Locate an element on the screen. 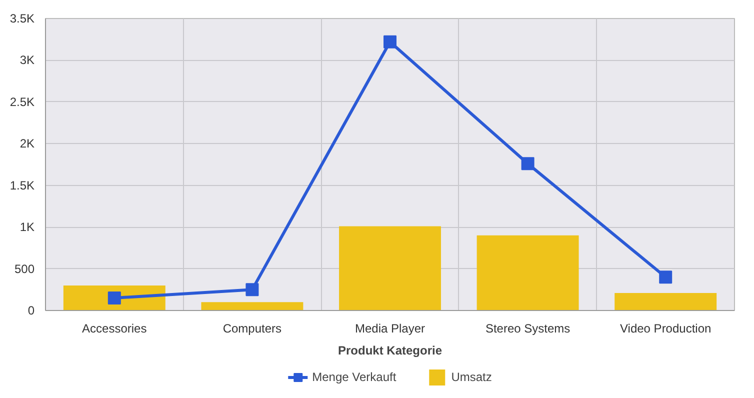 This screenshot has width=754, height=398. x-tick-label: Computers is located at coordinates (252, 329).